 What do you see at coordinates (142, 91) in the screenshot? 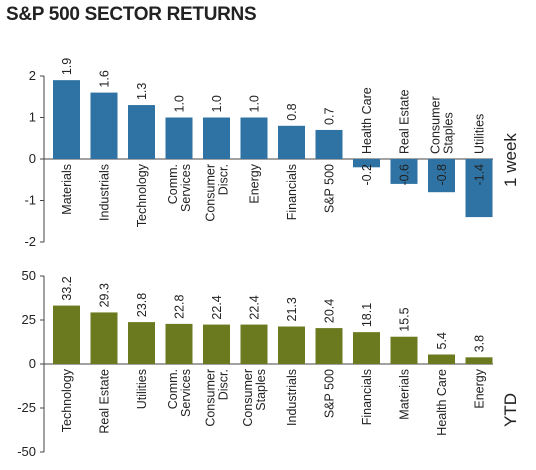
I see `value-label: 1.3` at bounding box center [142, 91].